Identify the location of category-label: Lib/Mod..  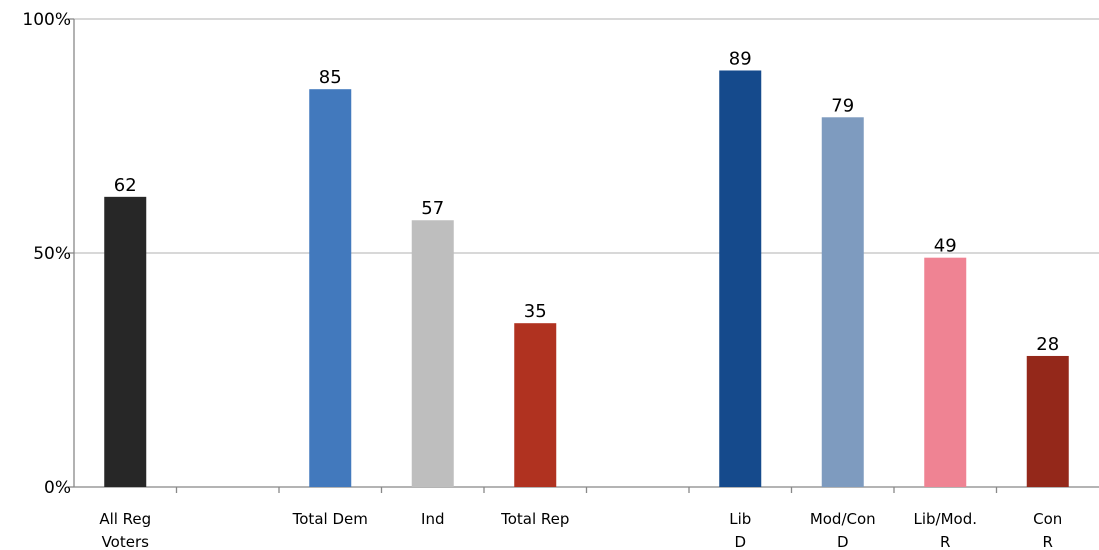
(945, 519).